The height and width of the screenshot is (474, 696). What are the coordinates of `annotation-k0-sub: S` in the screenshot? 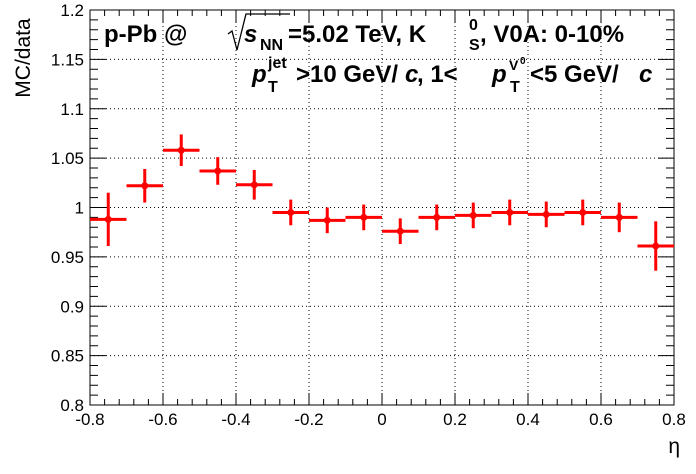 It's located at (474, 45).